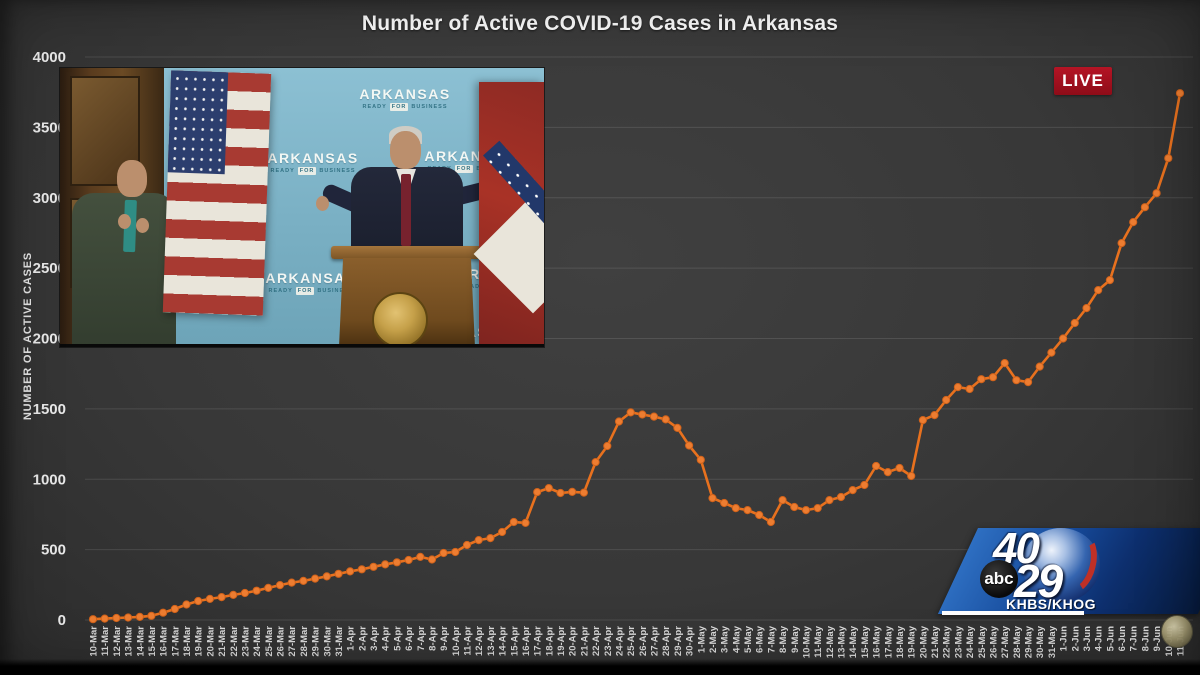 Image resolution: width=1200 pixels, height=675 pixels. I want to click on svg-text: 25-May, so click(982, 641).